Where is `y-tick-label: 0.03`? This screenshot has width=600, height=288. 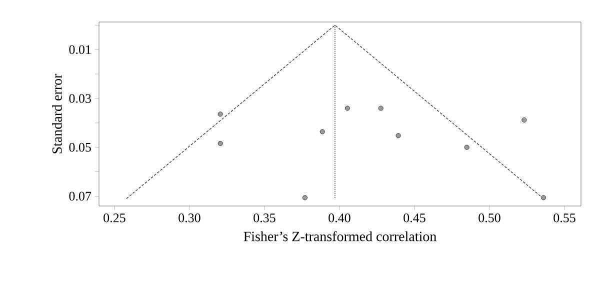
y-tick-label: 0.03 is located at coordinates (80, 98).